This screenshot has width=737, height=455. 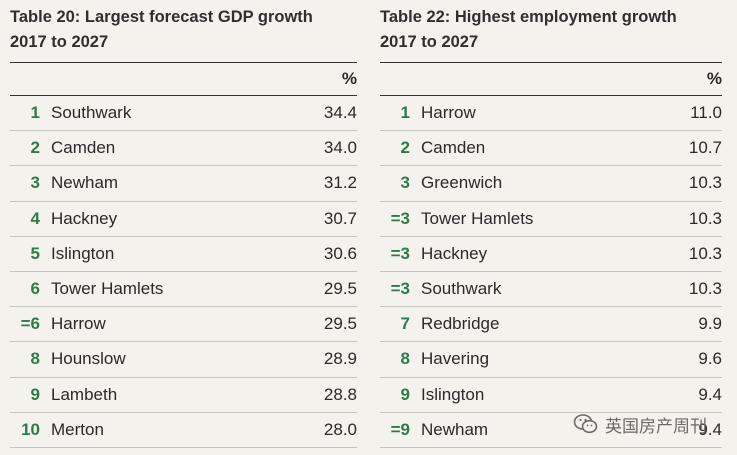 I want to click on value-cell: 28.9, so click(x=340, y=359).